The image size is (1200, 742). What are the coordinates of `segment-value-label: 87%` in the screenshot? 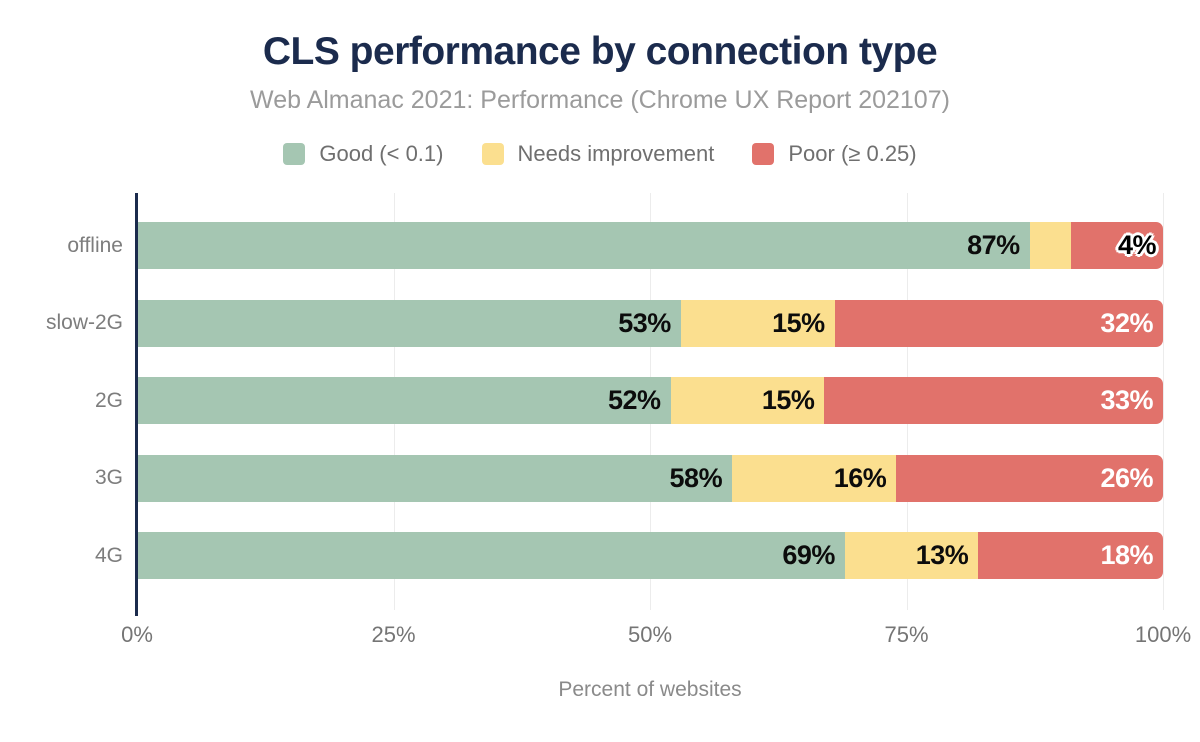 It's located at (993, 245).